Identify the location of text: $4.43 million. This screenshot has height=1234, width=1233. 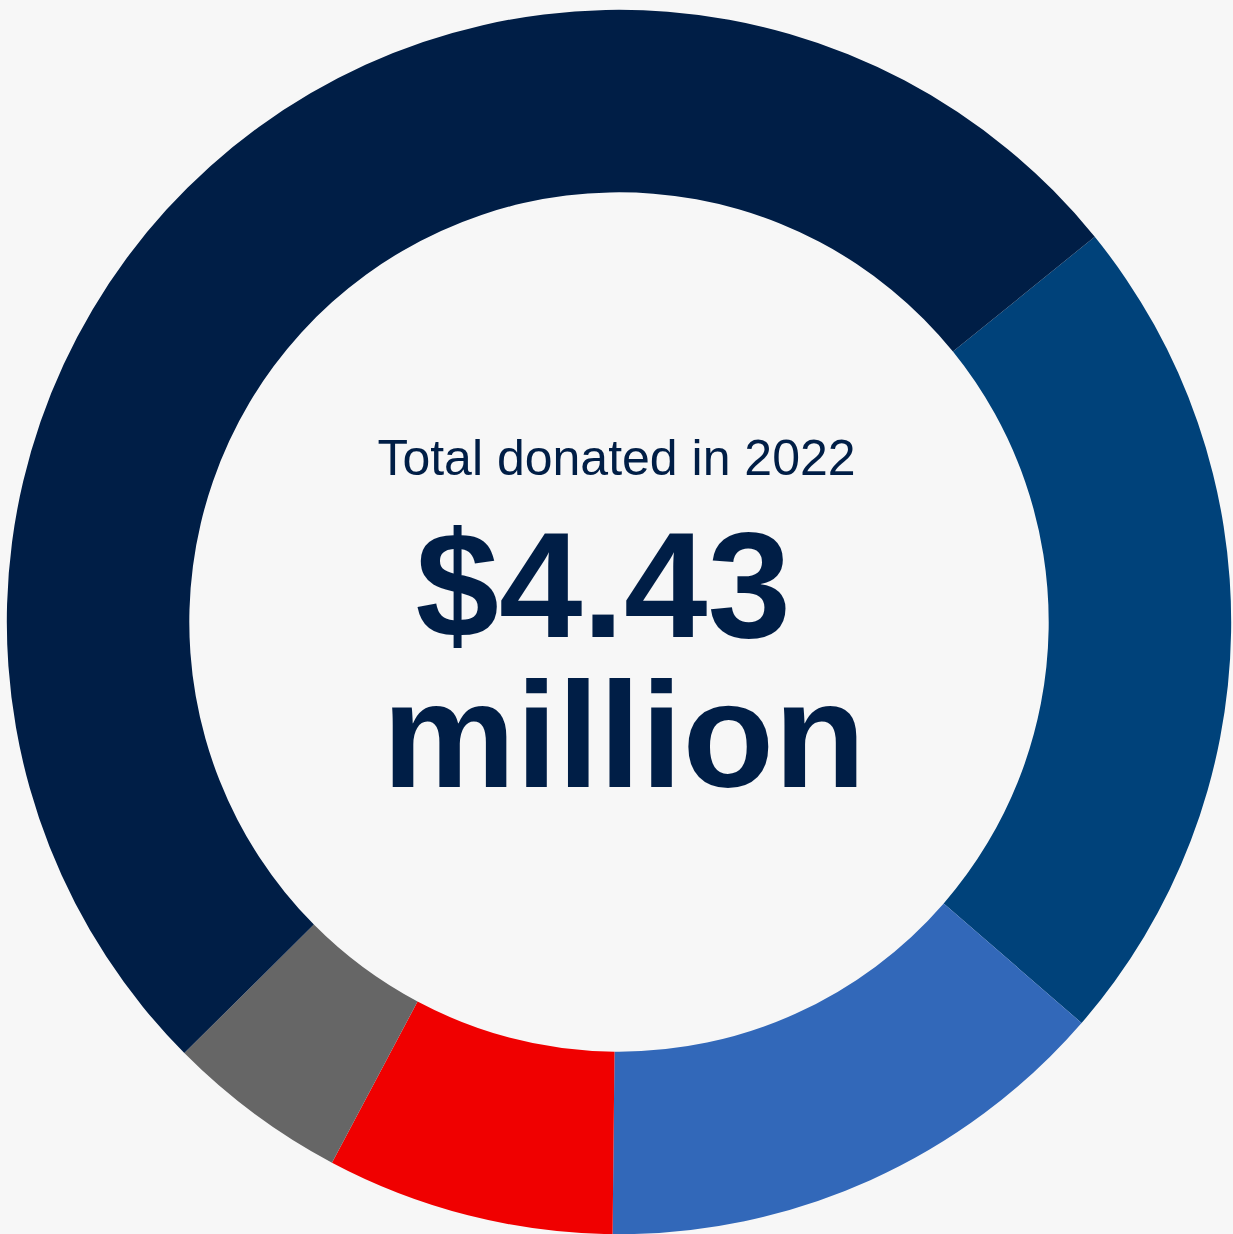
(624, 660).